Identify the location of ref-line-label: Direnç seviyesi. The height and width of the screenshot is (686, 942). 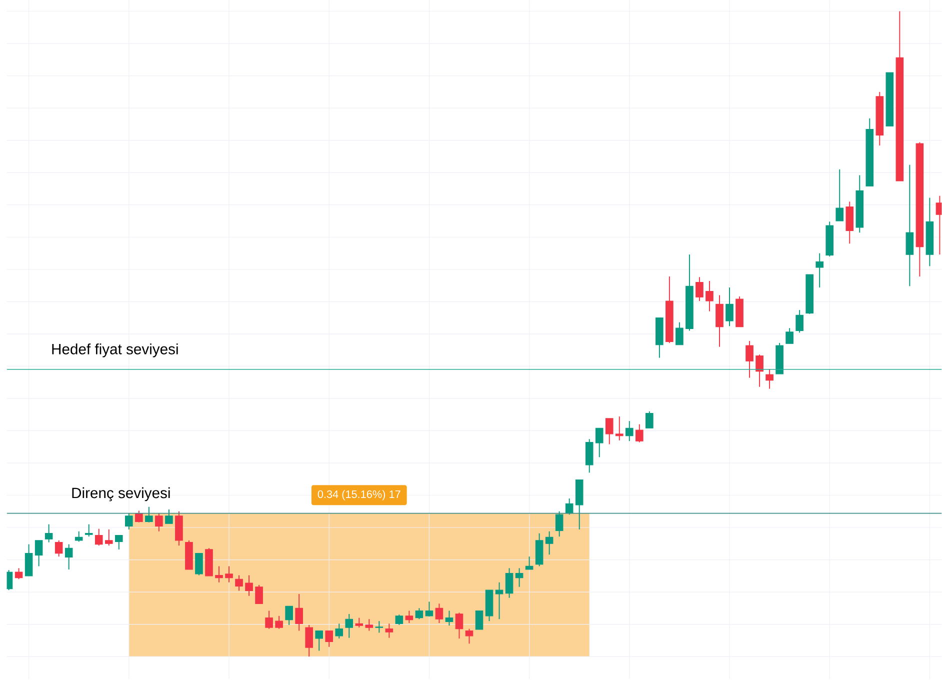
(121, 494).